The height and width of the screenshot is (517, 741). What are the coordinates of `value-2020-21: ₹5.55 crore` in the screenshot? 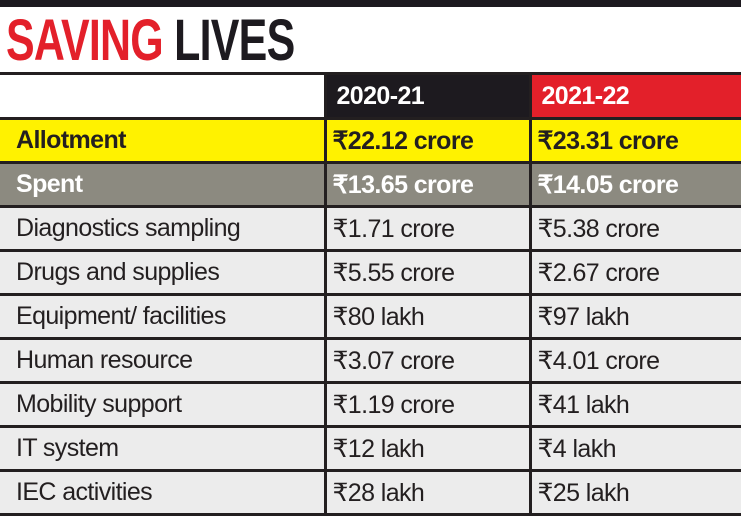 It's located at (426, 272).